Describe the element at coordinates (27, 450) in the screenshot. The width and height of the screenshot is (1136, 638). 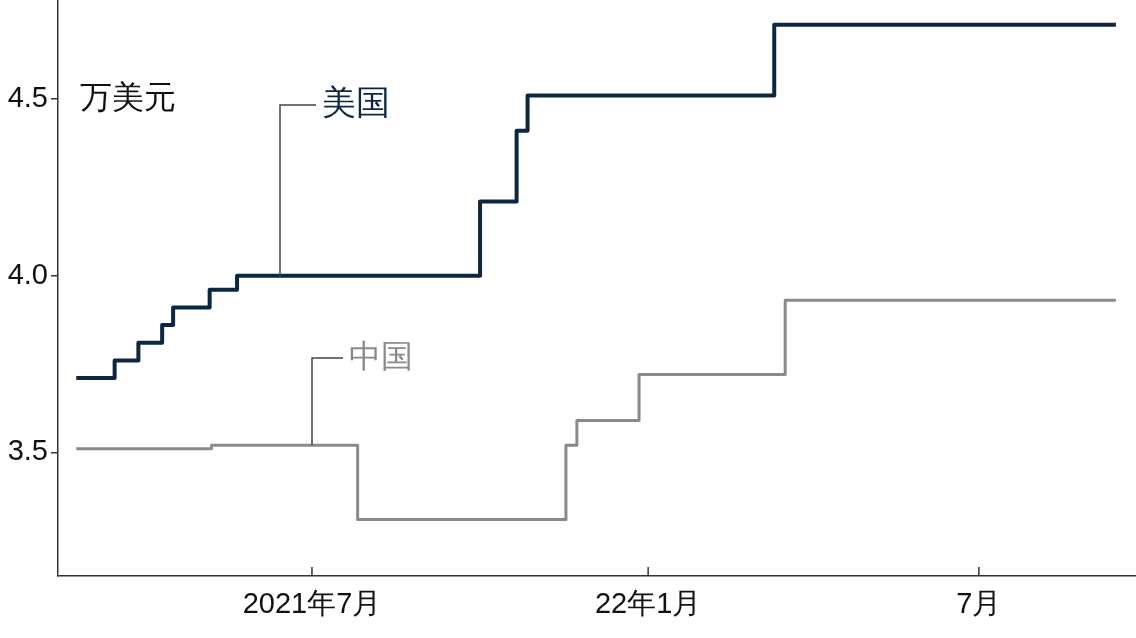
I see `y-tick-label: 3.5` at that location.